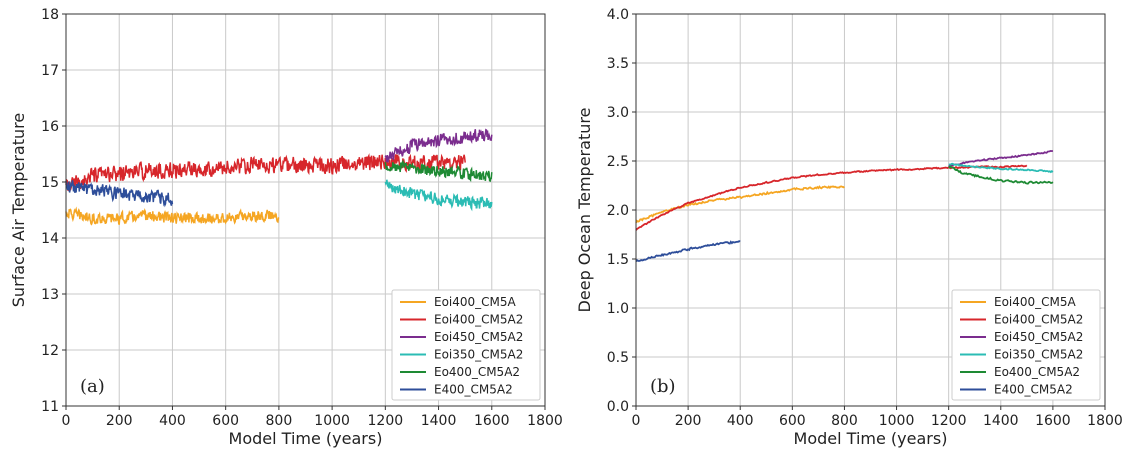  Describe the element at coordinates (50, 407) in the screenshot. I see `y-tick-label: 11` at that location.